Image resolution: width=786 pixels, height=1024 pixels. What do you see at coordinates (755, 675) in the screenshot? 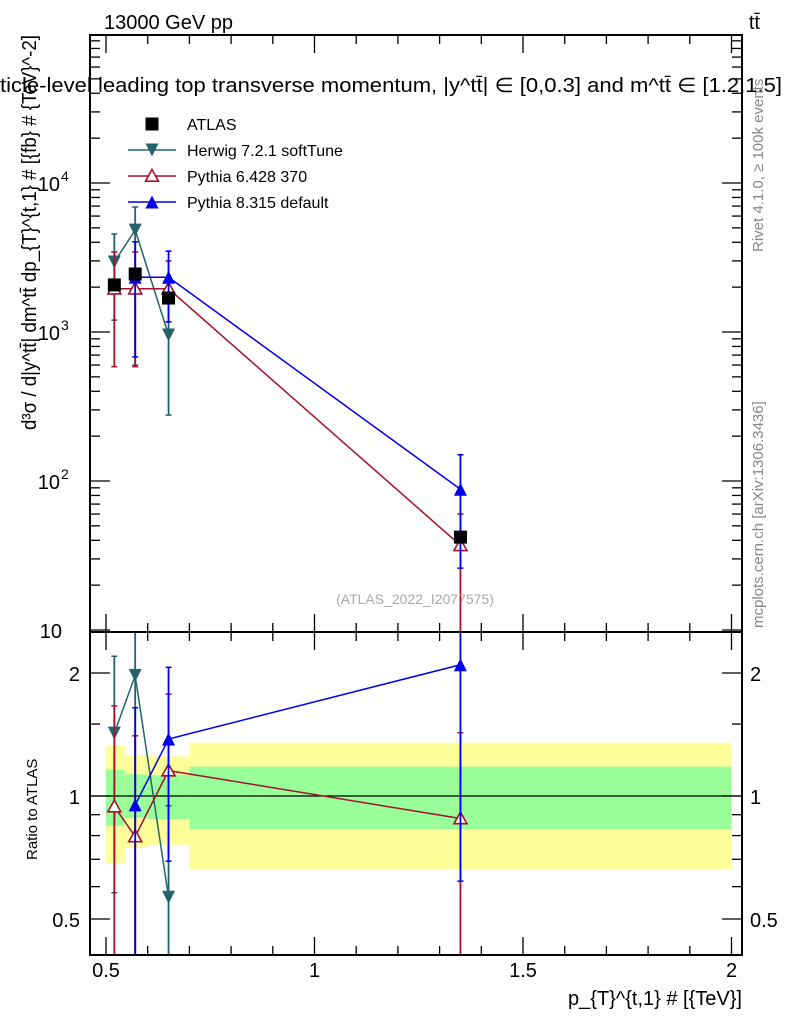
I see `ratio-y-tick-label-right: 2` at bounding box center [755, 675].